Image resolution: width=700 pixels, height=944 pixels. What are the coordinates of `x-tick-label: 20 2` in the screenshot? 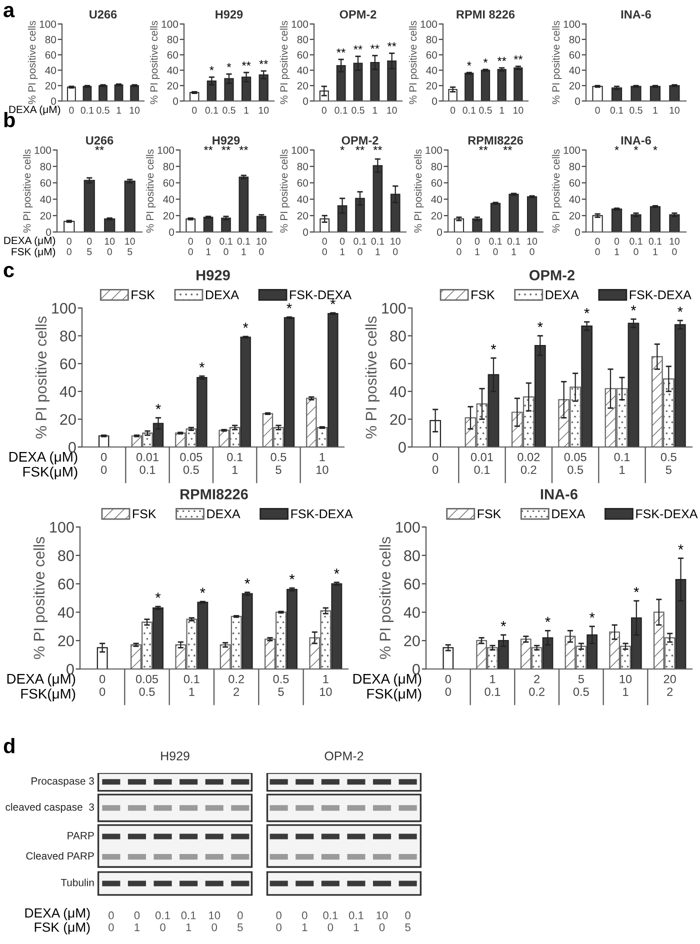 It's located at (670, 685).